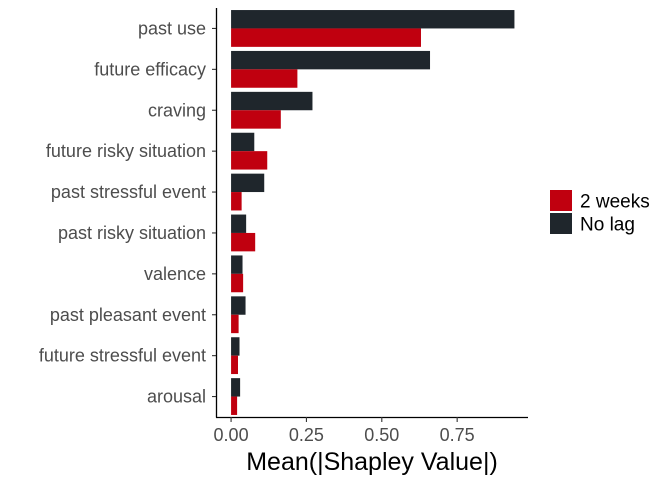  What do you see at coordinates (256, 119) in the screenshot?
I see `bar-2-weeks-craving` at bounding box center [256, 119].